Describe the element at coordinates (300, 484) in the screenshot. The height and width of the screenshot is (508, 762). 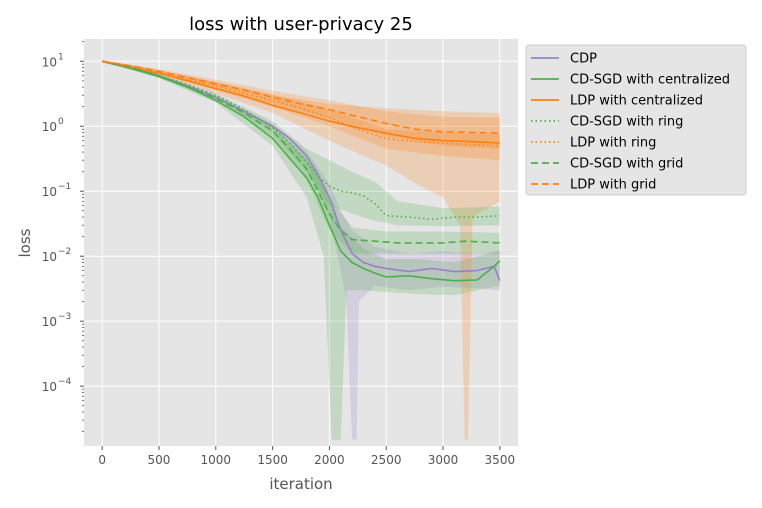
I see `x-axis-label: iteration` at that location.